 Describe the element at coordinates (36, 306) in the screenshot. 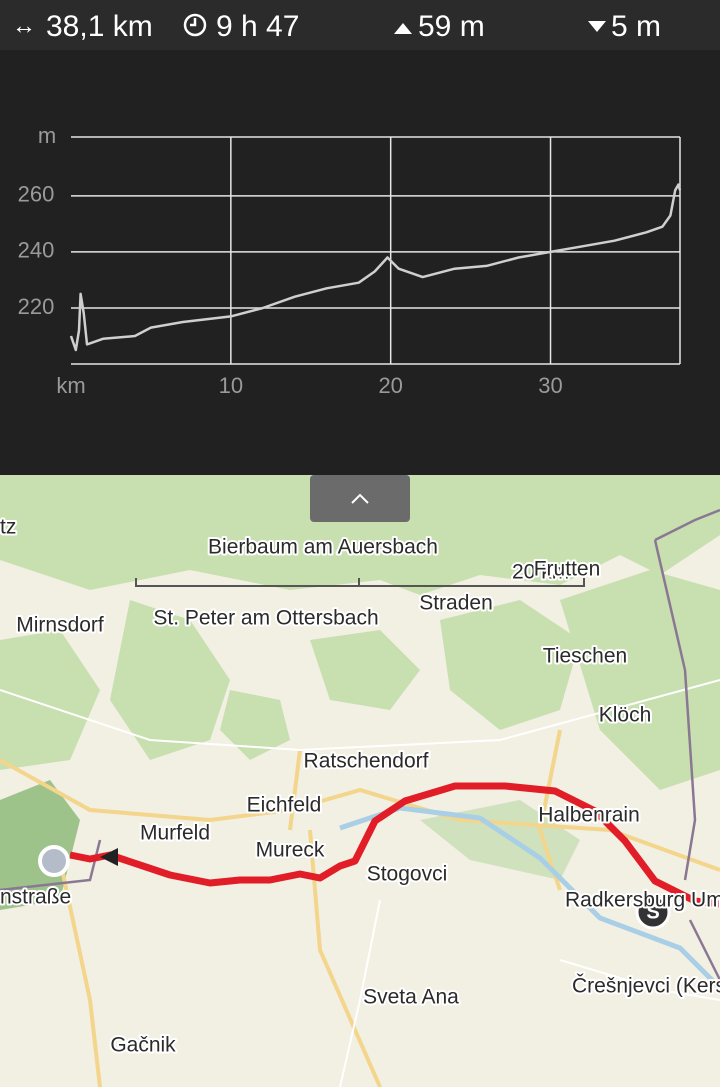

I see `y-tick-label: 220` at that location.